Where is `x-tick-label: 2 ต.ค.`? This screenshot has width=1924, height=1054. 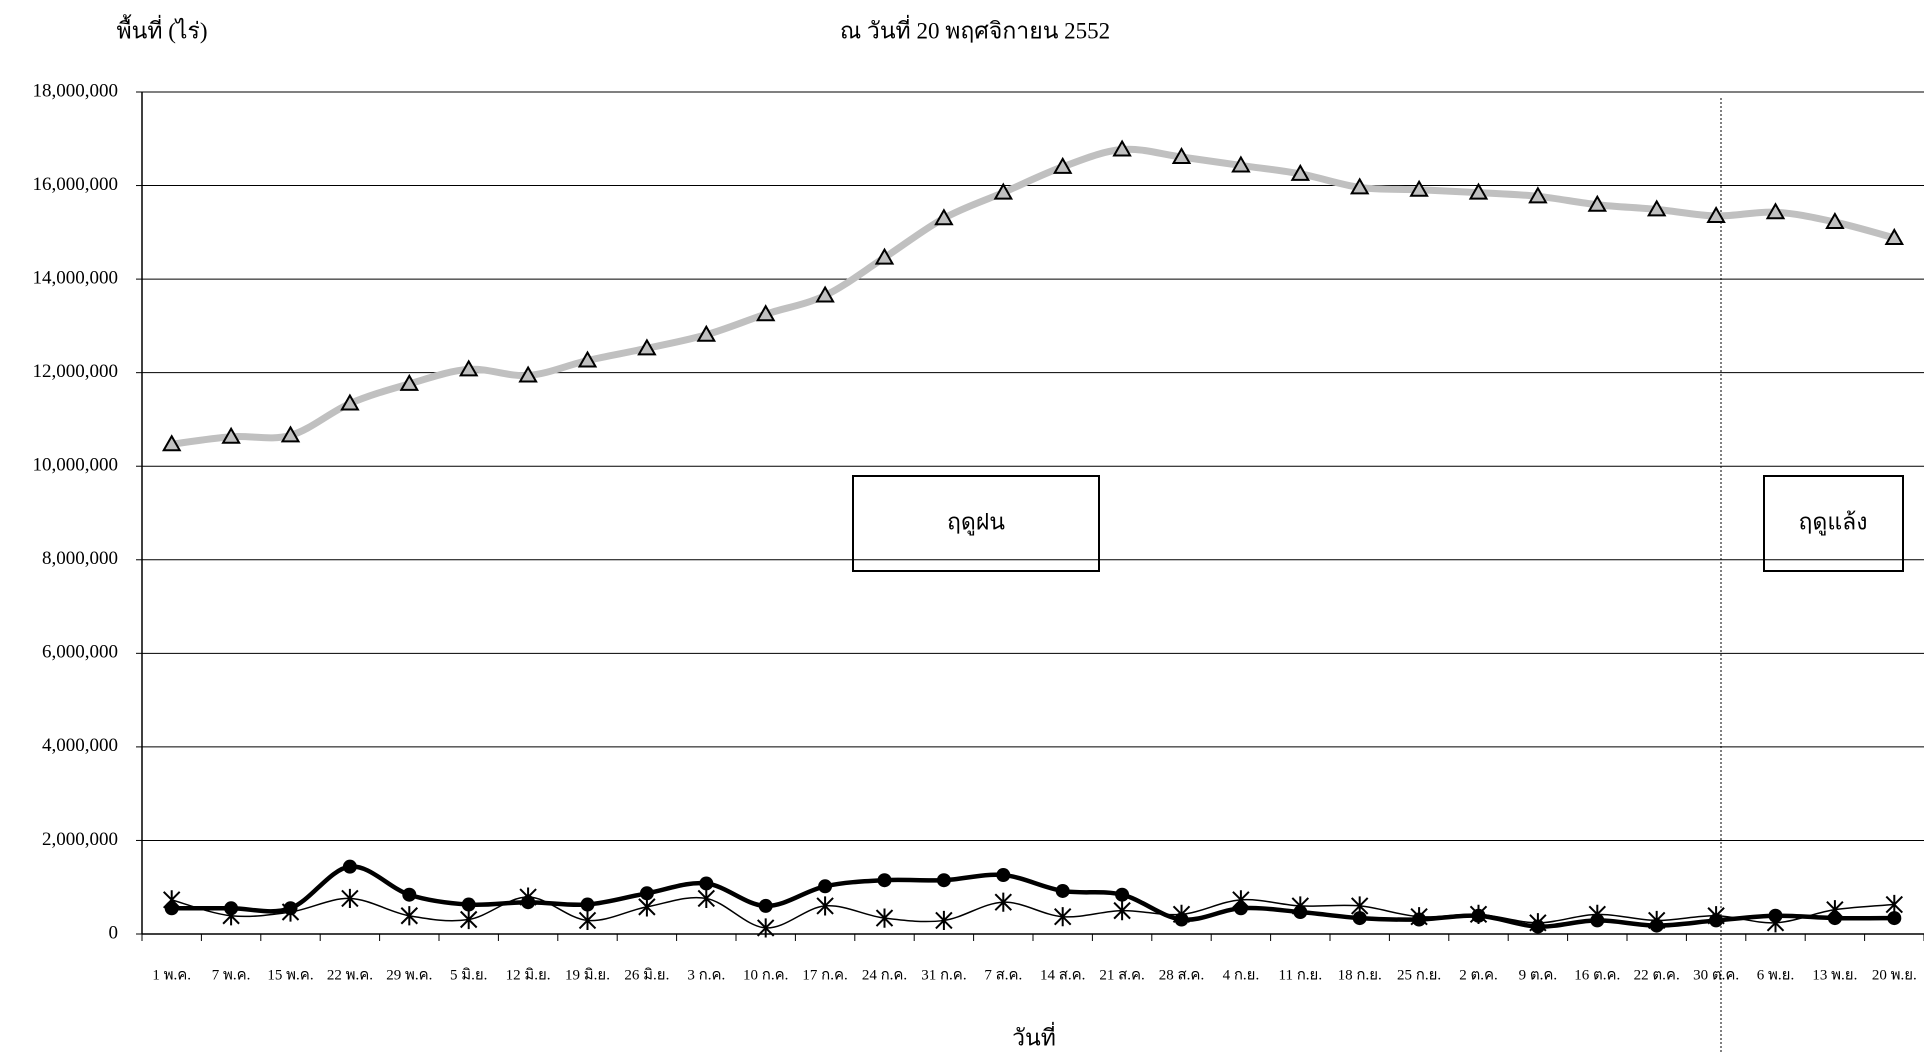
x-tick-label: 2 ต.ค. is located at coordinates (1478, 975).